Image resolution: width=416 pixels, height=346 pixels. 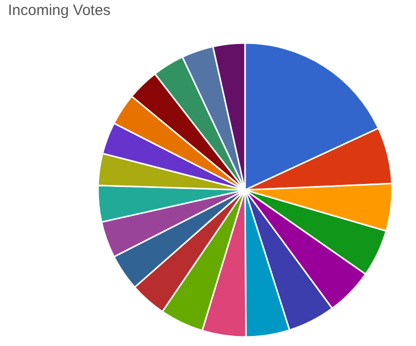 What do you see at coordinates (59, 10) in the screenshot?
I see `chart-title: Incoming Votes` at bounding box center [59, 10].